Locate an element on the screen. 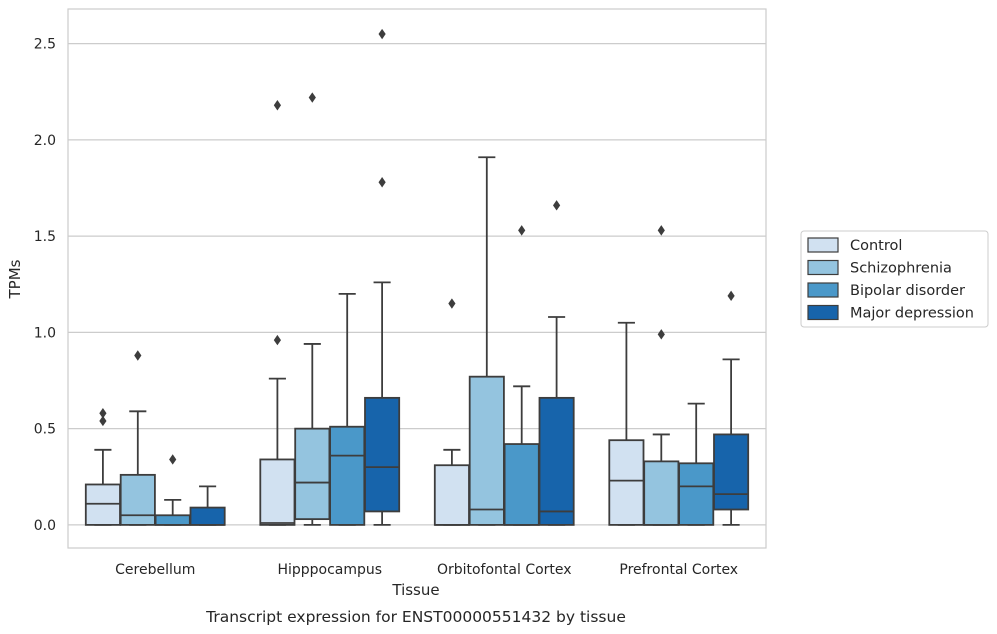 The height and width of the screenshot is (634, 997). x-tick-label: Cerebellum is located at coordinates (155, 570).